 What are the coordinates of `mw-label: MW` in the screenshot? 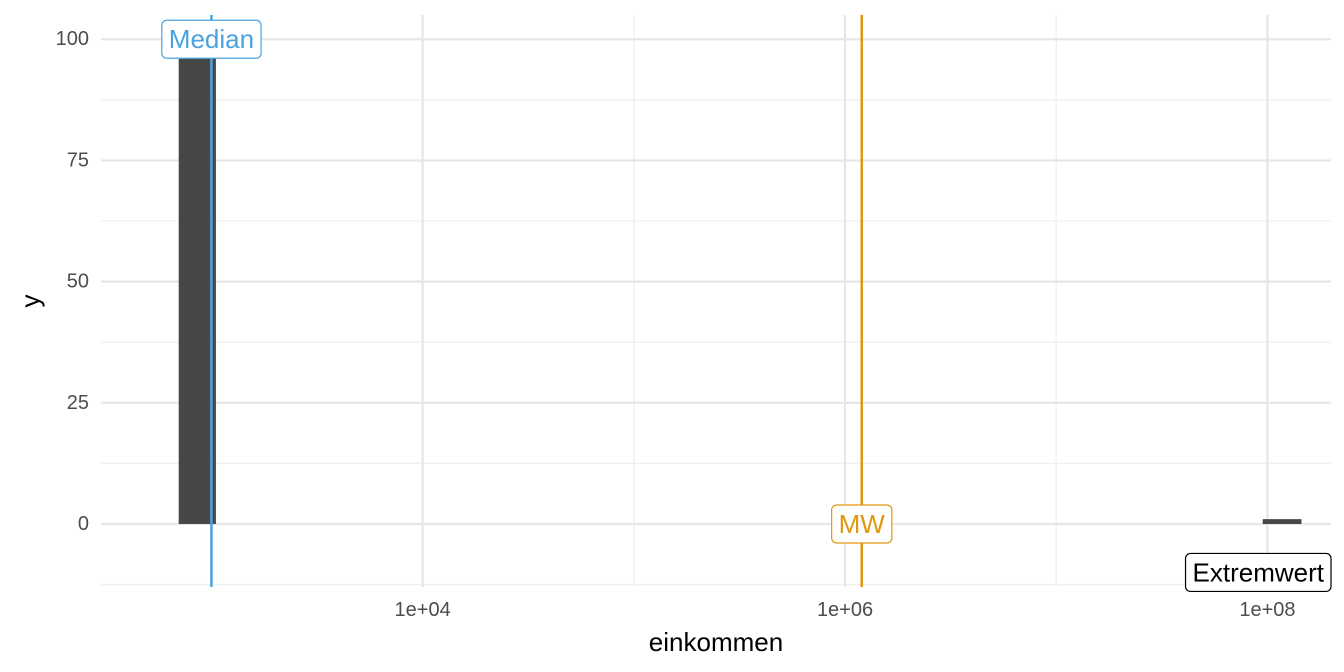 It's located at (862, 524).